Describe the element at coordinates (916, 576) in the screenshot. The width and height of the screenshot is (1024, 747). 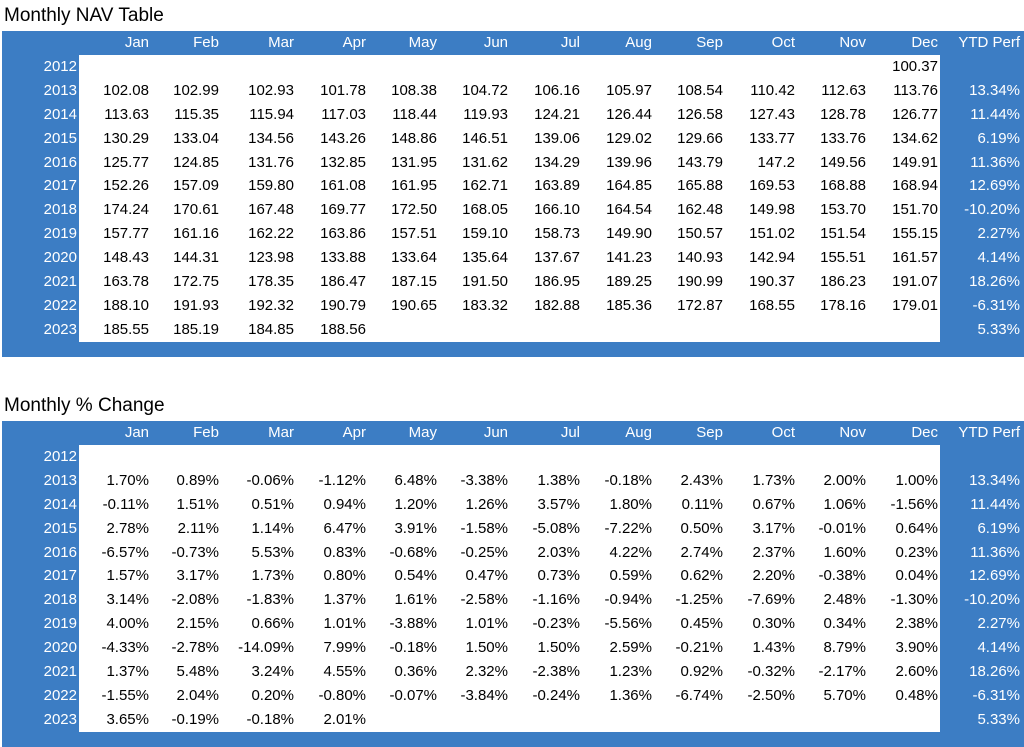
I see `table-cell: 0.04%` at that location.